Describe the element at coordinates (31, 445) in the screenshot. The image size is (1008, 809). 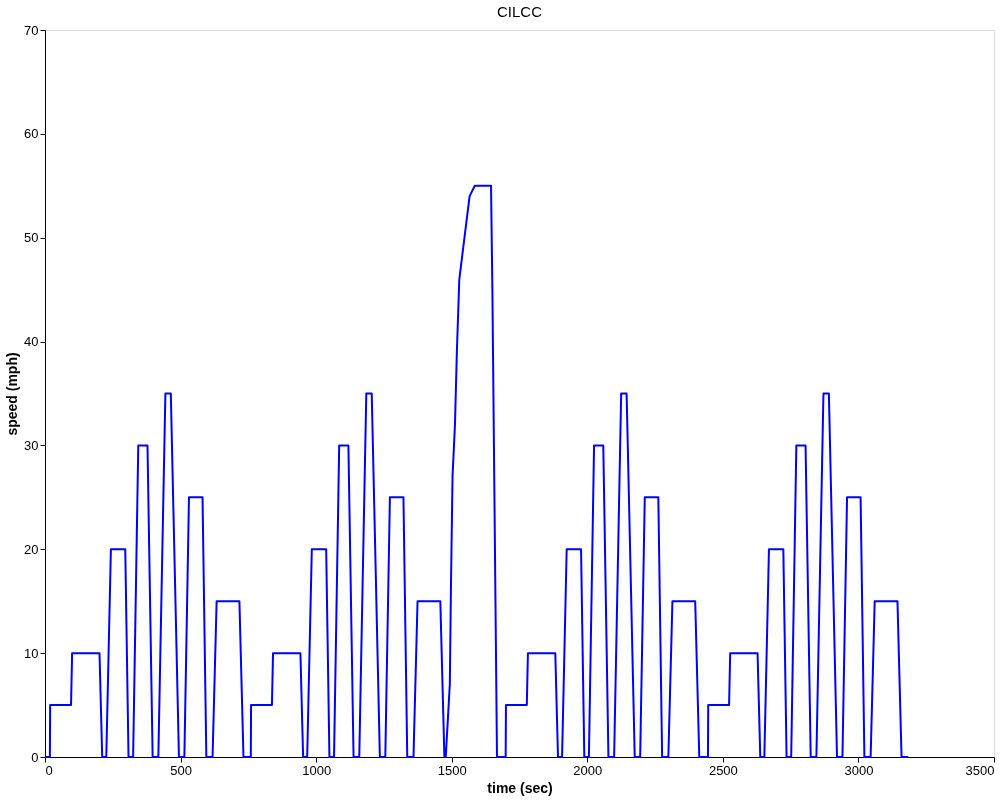
I see `y-tick-label: 30` at that location.